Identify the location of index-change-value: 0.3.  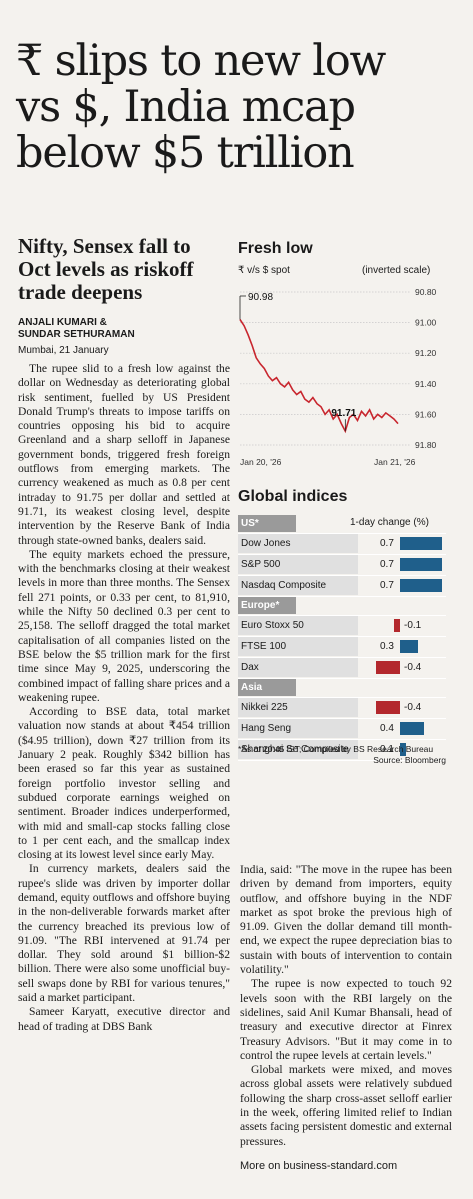
(387, 646).